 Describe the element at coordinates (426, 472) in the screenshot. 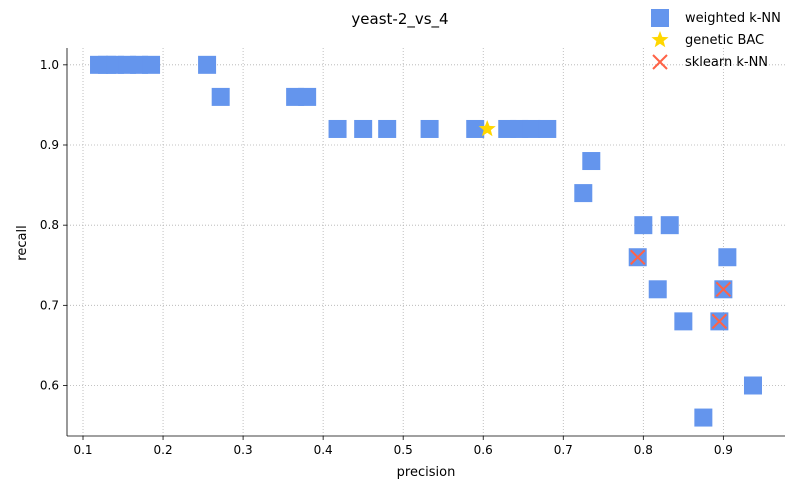

I see `x-axis-label: precision` at that location.